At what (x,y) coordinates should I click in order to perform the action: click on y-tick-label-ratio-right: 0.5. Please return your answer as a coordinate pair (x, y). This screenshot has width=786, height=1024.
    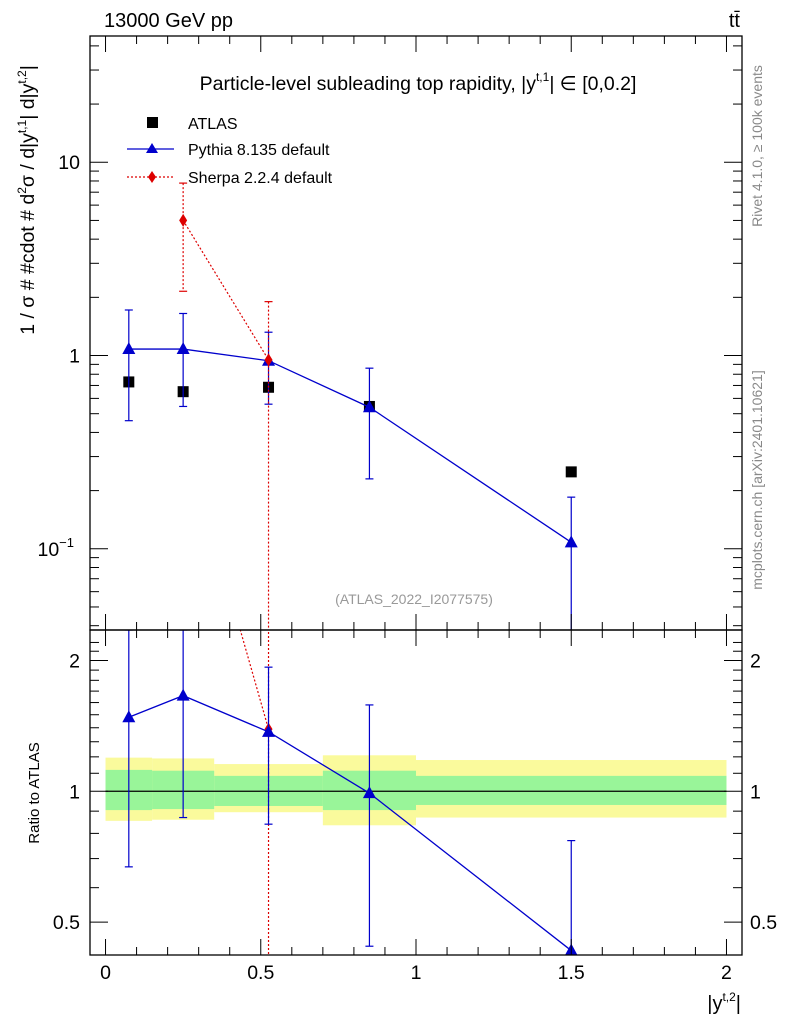
    Looking at the image, I should click on (763, 923).